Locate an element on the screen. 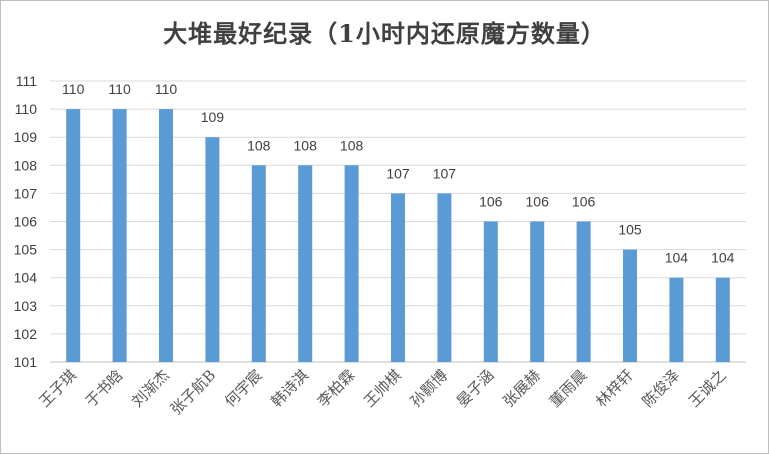 The image size is (769, 454). x-tick-label: 董雨晨 is located at coordinates (568, 388).